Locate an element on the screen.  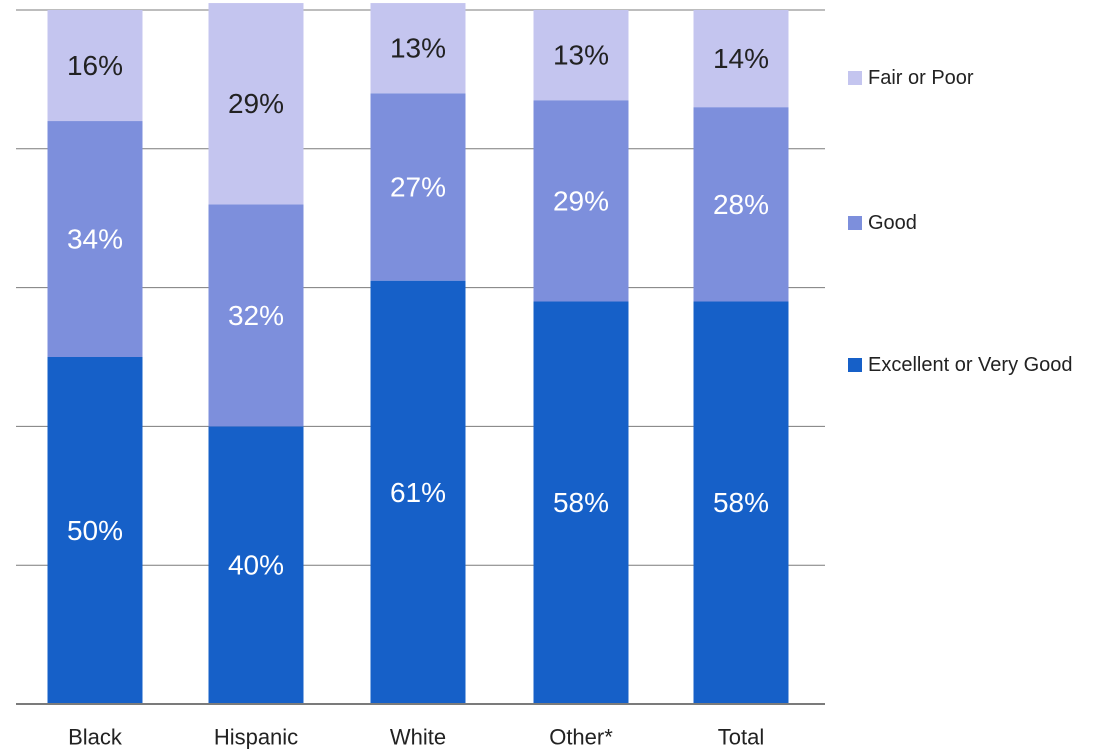
bar-other: 58% 29% 13% is located at coordinates (581, 357).